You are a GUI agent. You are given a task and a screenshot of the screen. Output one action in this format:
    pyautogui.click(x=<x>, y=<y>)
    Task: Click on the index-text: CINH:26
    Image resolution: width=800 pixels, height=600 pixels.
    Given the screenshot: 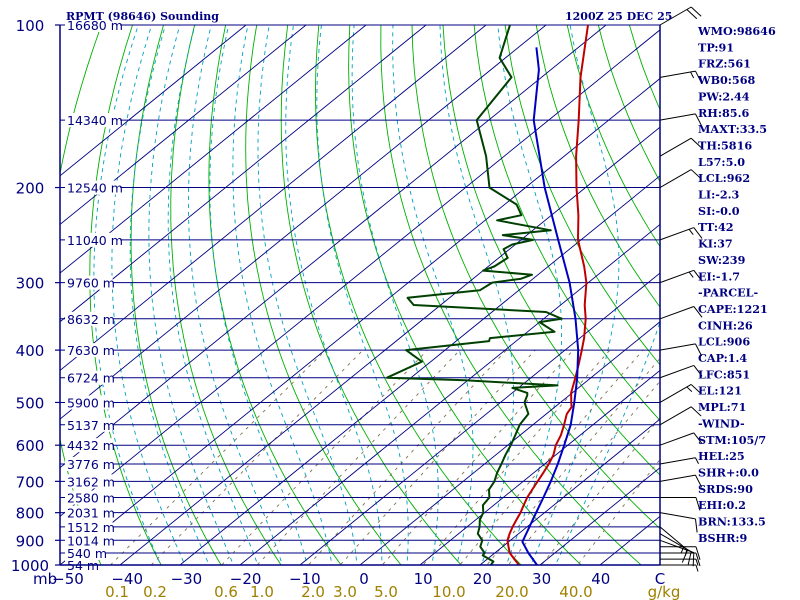 What is the action you would take?
    pyautogui.click(x=725, y=325)
    